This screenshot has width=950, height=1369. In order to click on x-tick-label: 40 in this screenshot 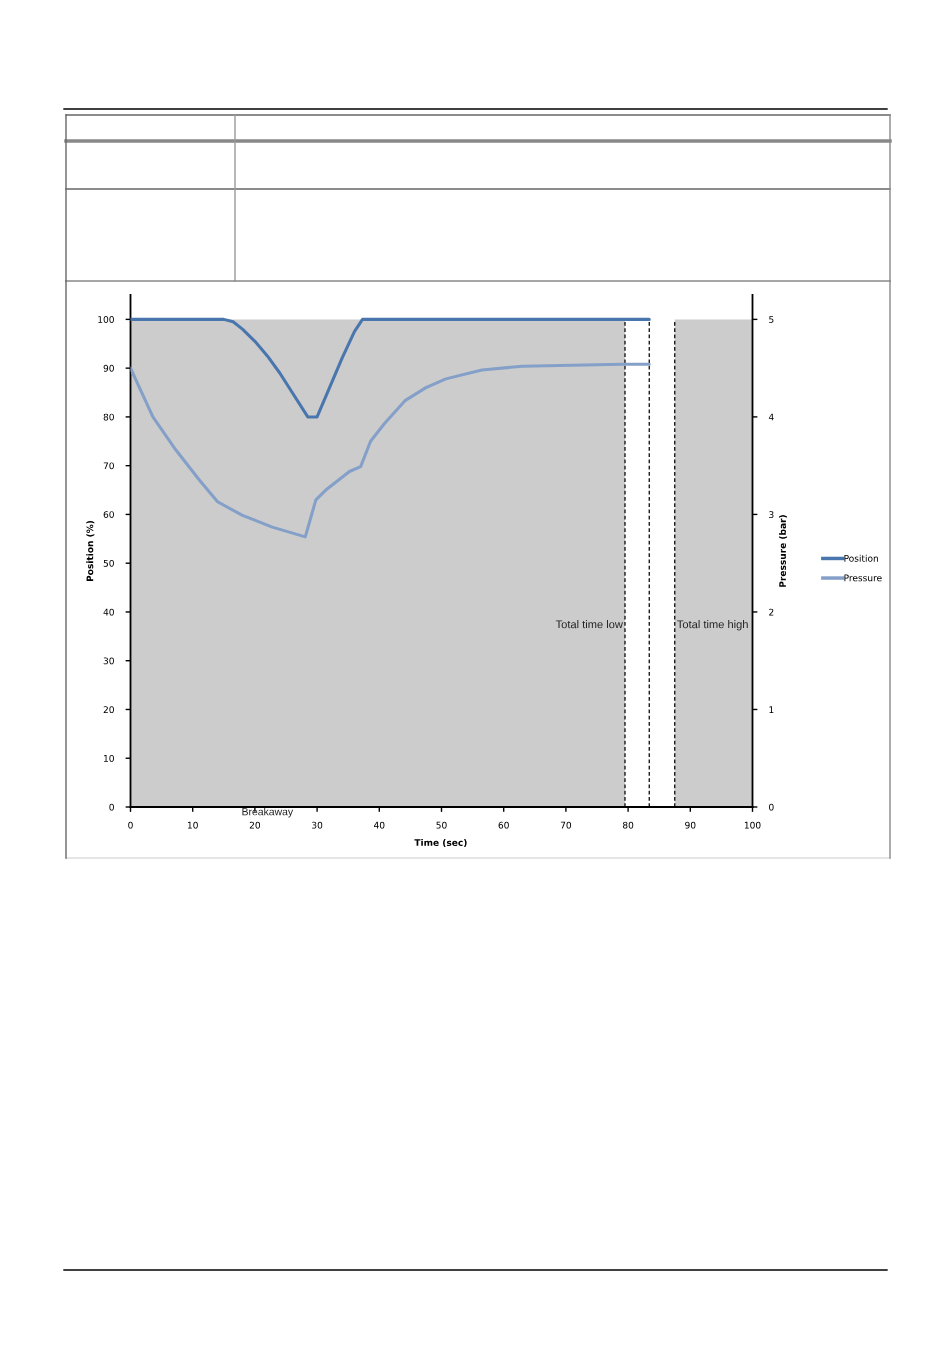, I will do `click(379, 825)`.